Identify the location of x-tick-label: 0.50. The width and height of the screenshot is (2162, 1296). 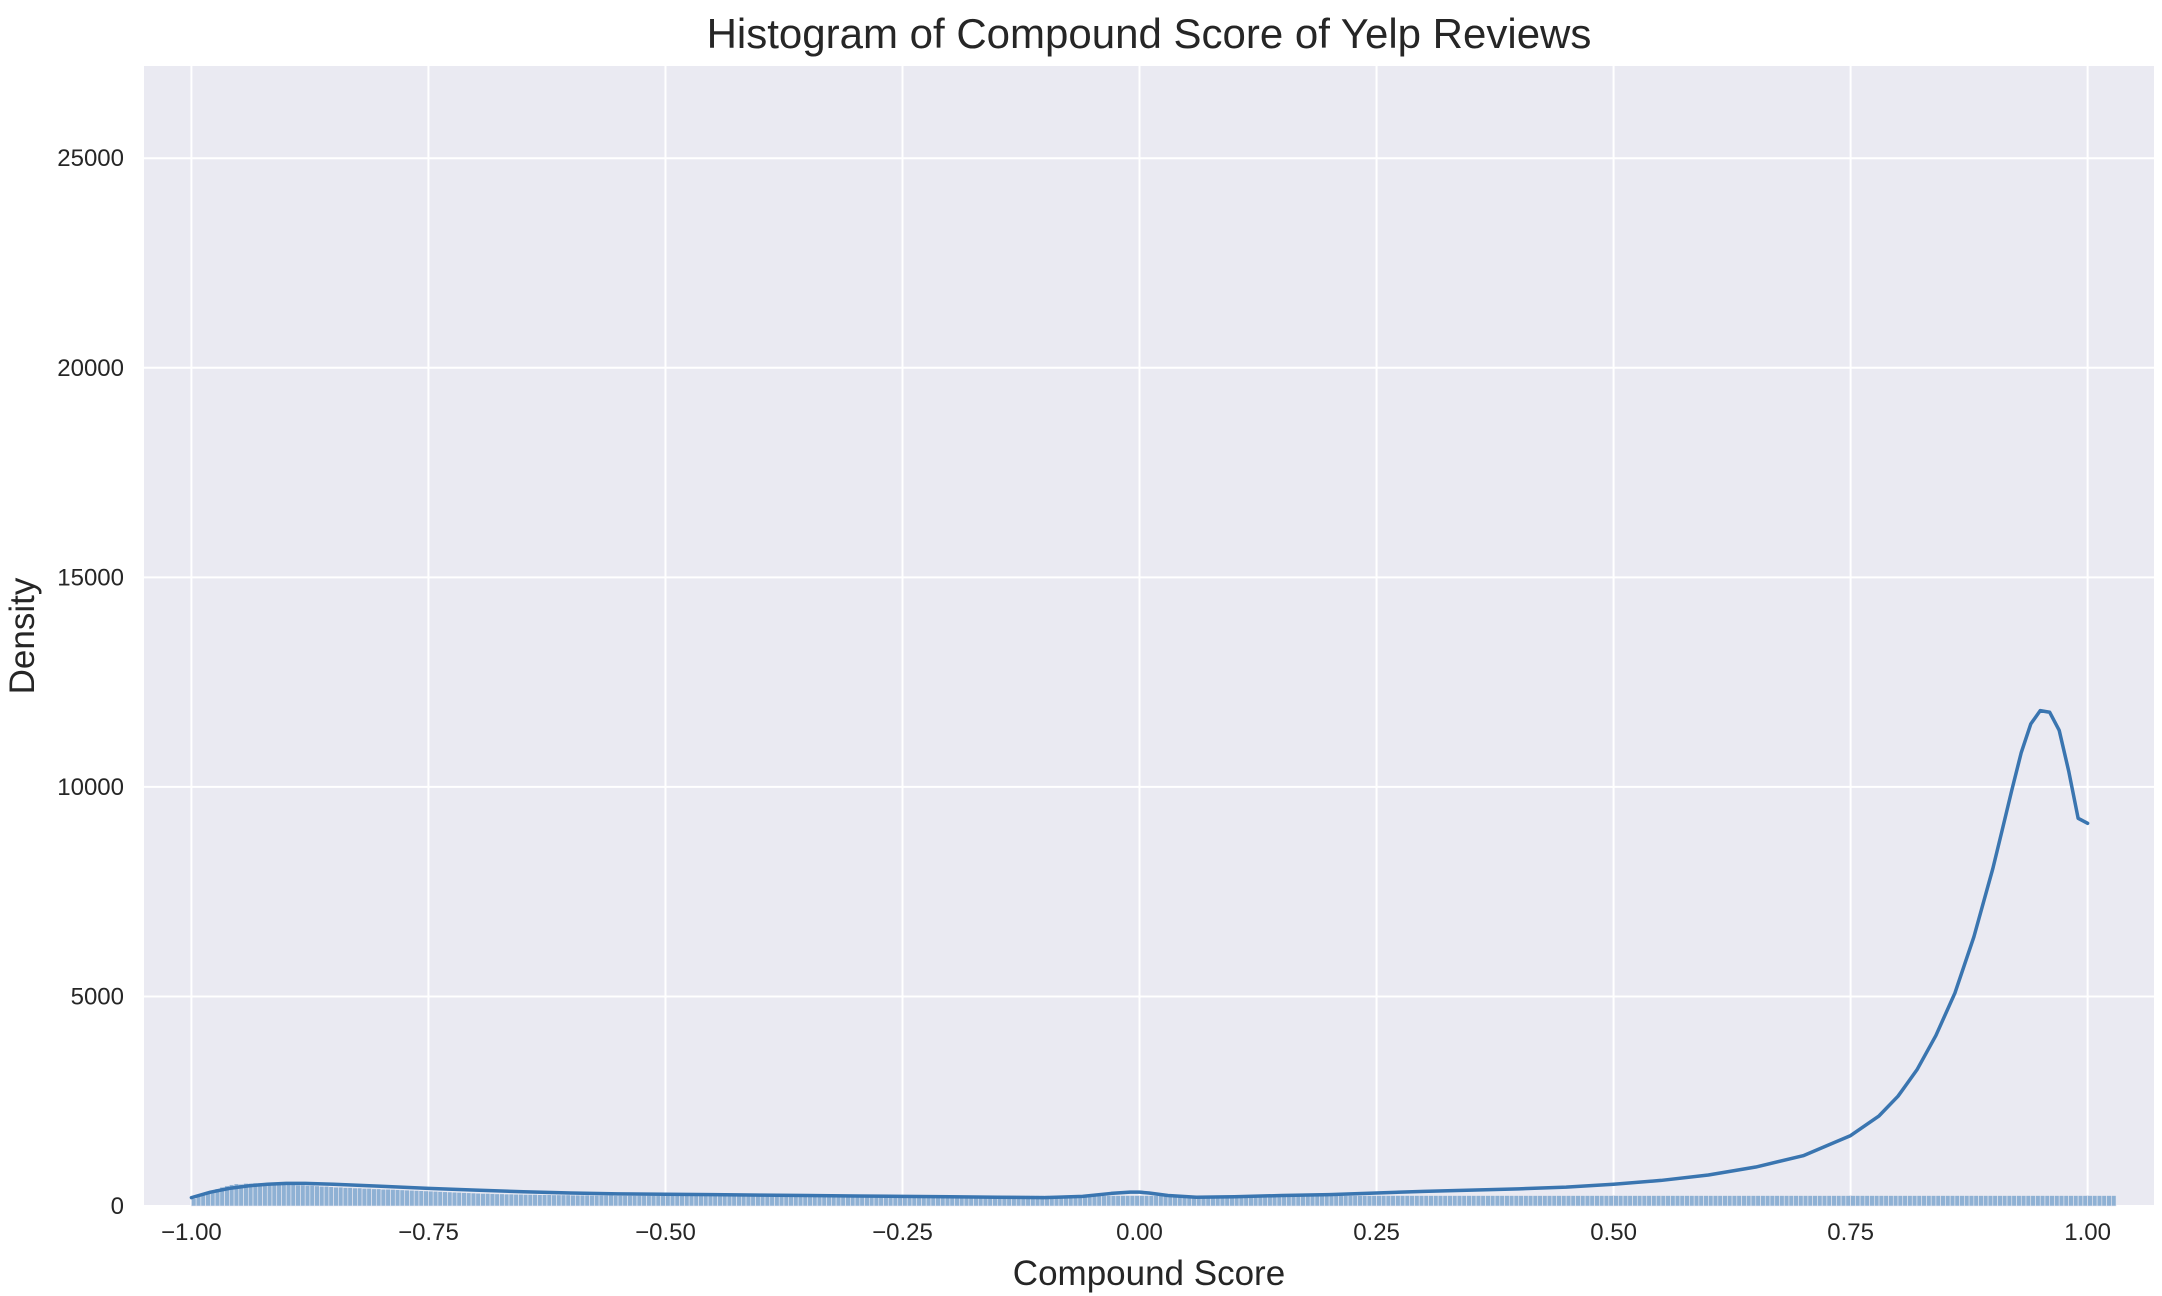
(1613, 1232).